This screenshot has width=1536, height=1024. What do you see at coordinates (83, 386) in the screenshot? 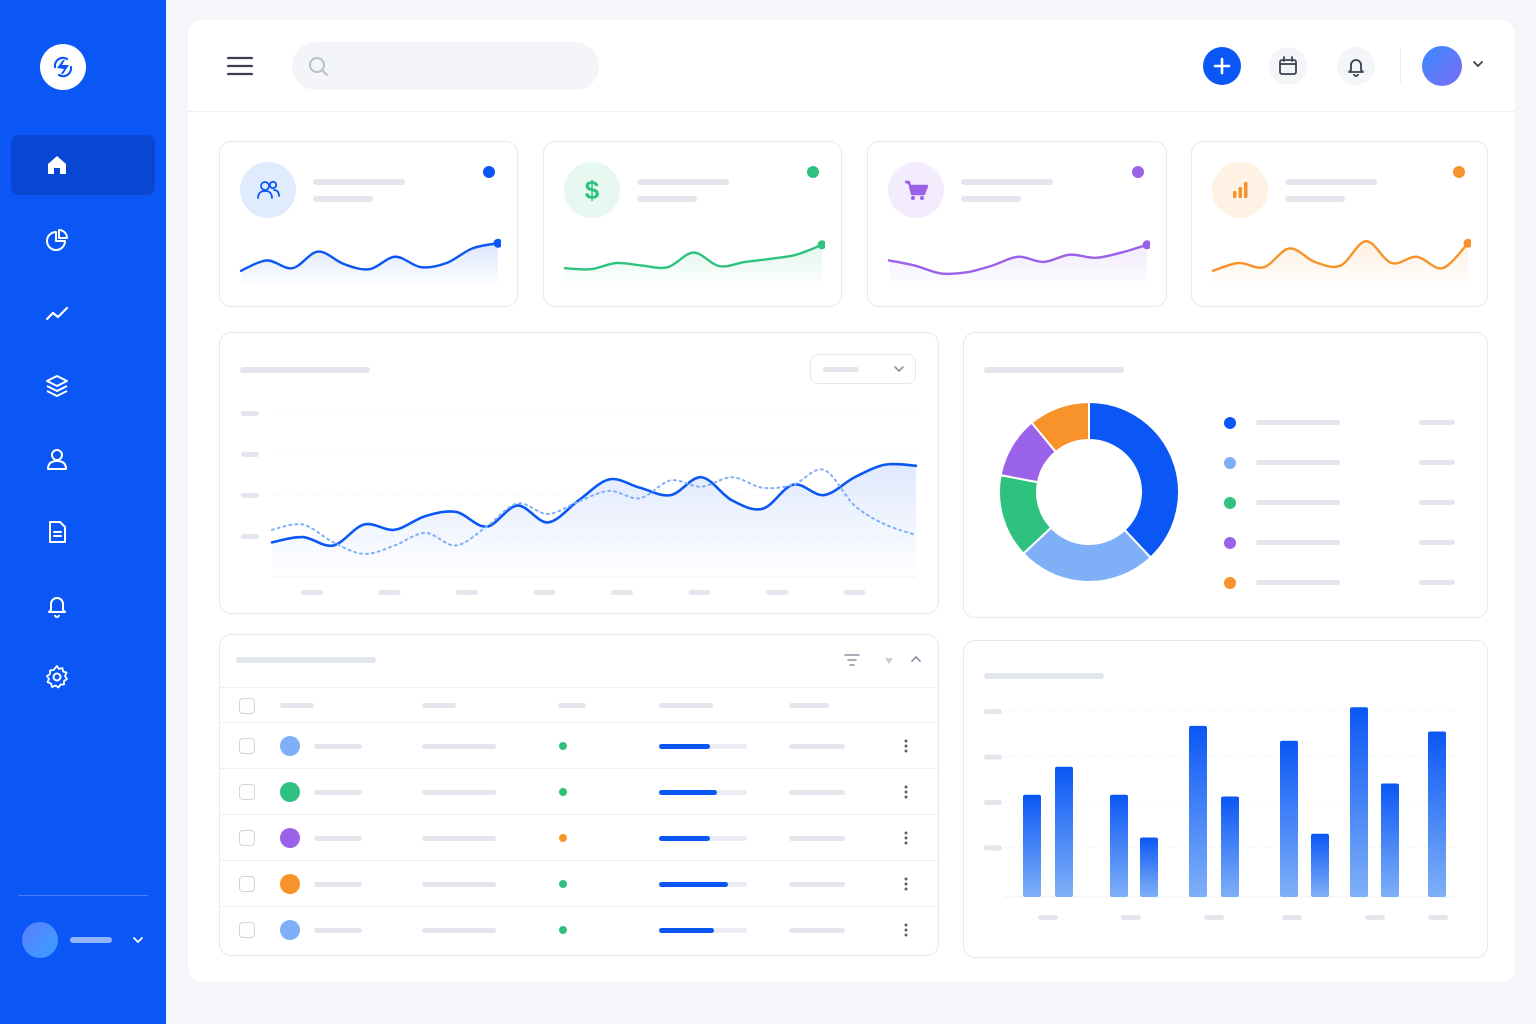
I see `sidebar-item-layers` at bounding box center [83, 386].